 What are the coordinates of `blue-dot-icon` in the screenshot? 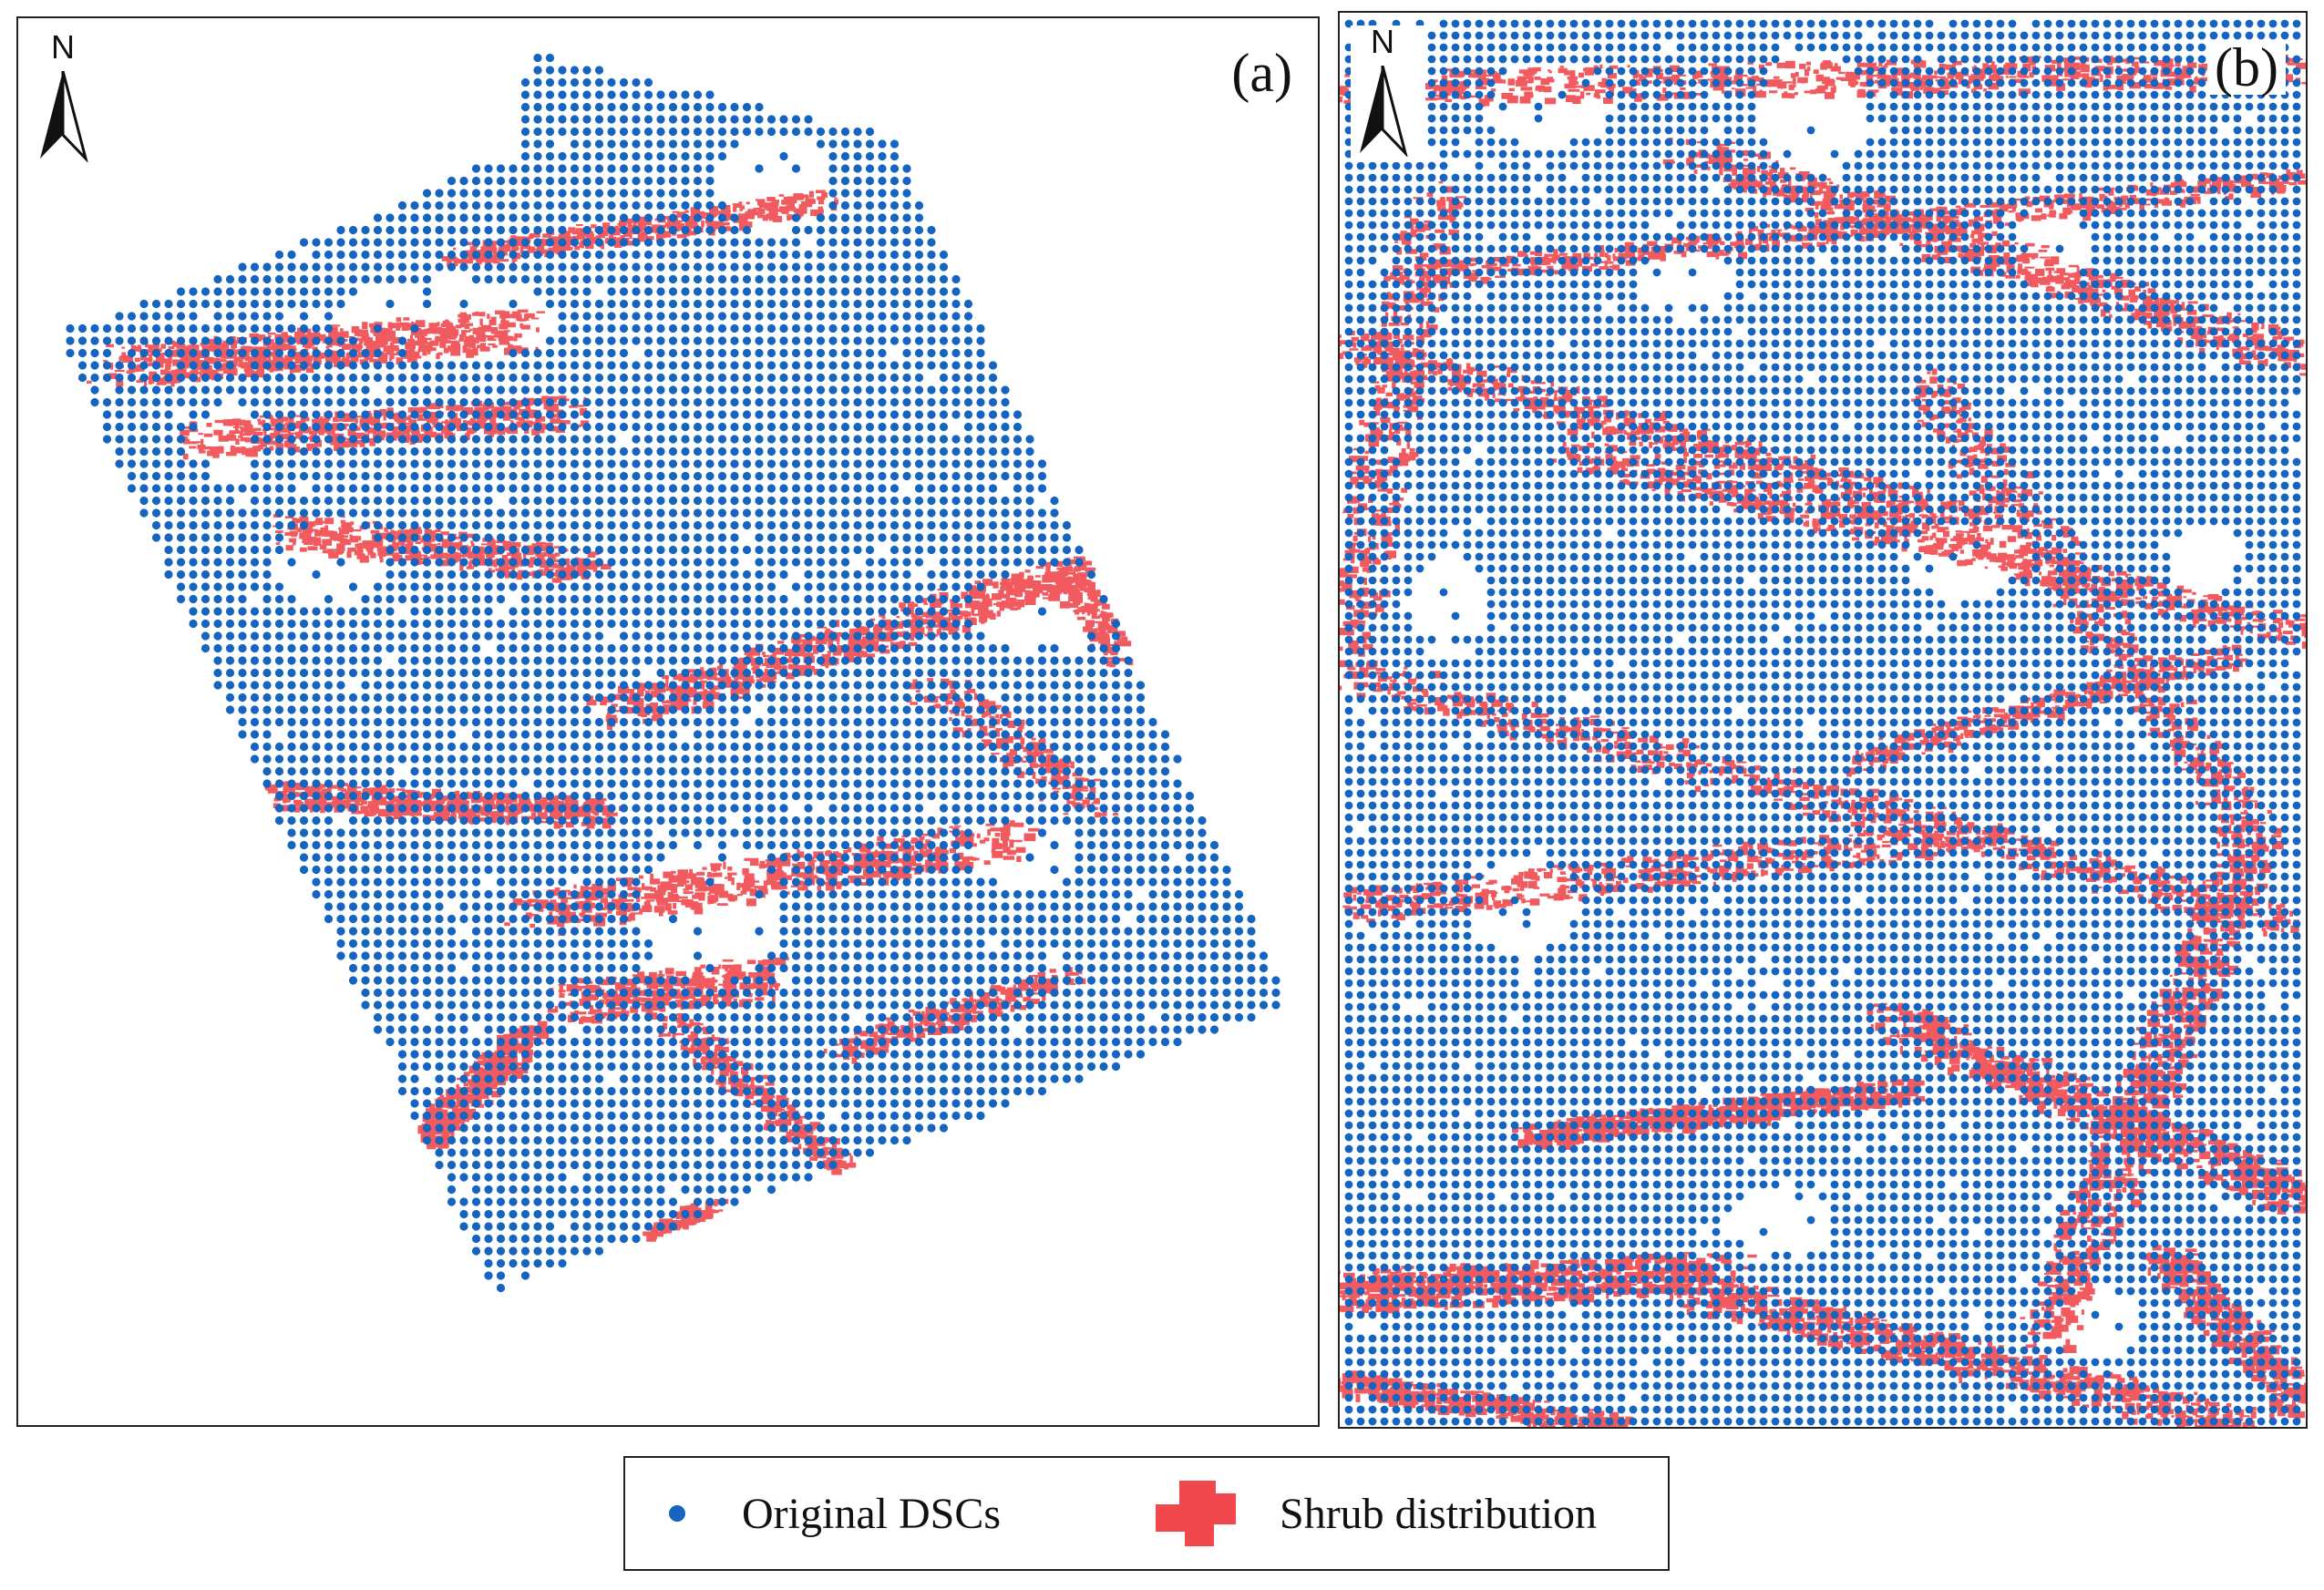 It's located at (677, 1513).